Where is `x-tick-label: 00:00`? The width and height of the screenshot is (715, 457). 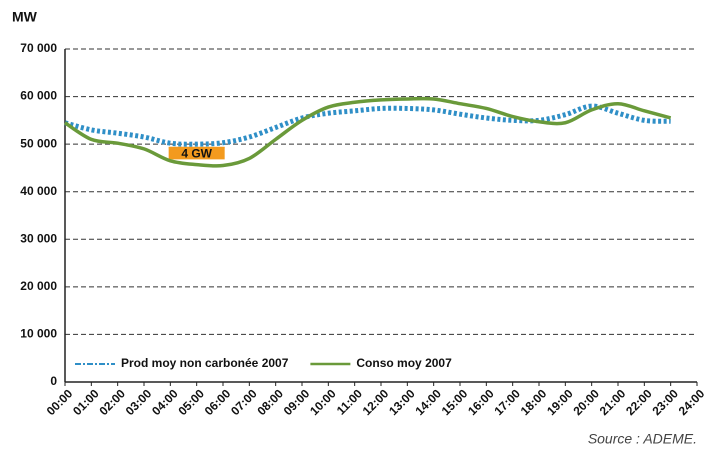
x-tick-label: 00:00 is located at coordinates (60, 402).